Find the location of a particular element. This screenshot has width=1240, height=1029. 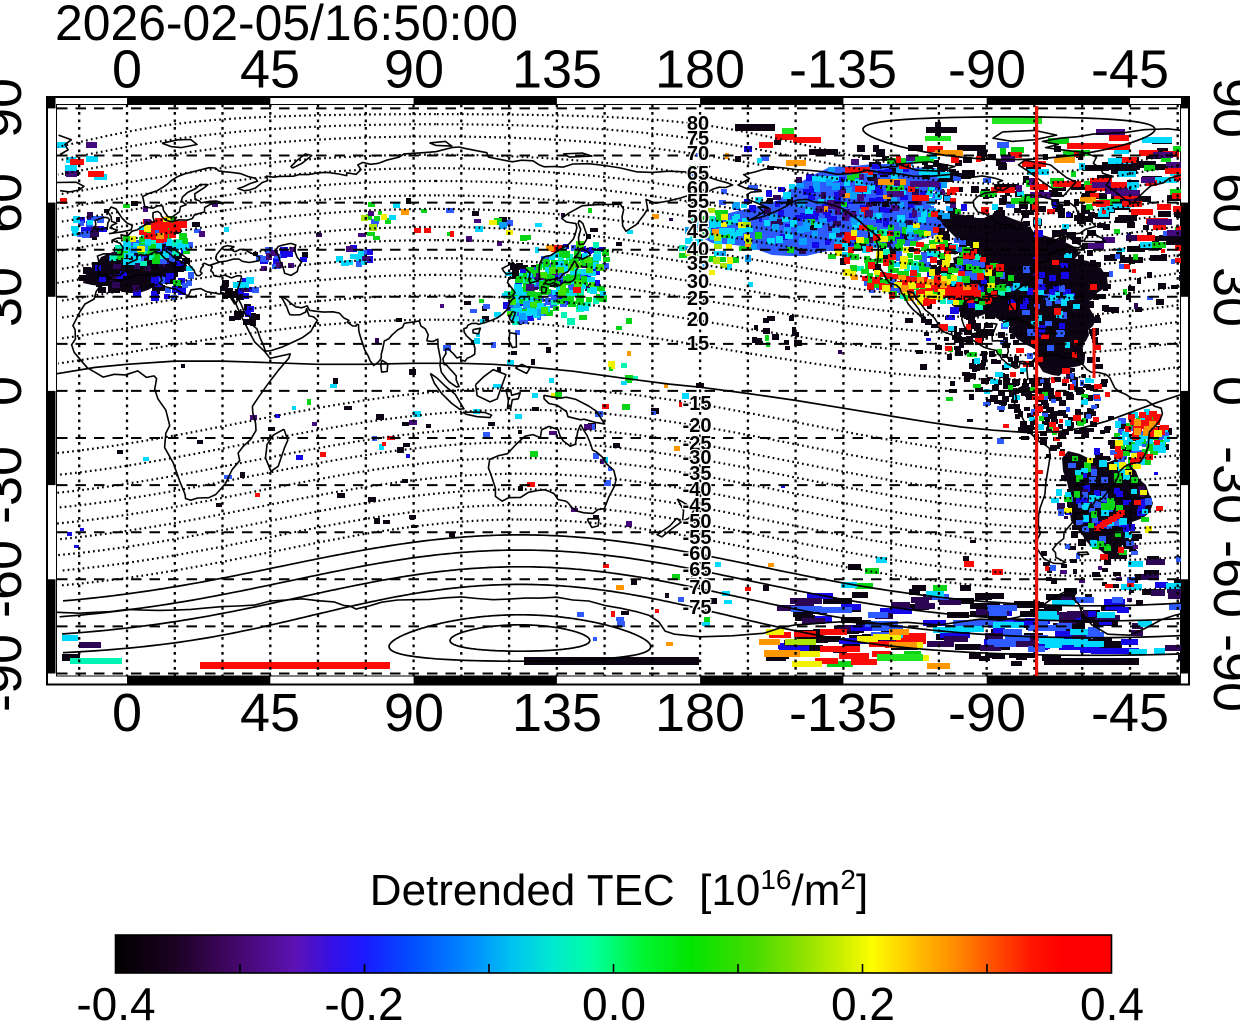

svg-text: 80 is located at coordinates (698, 124).